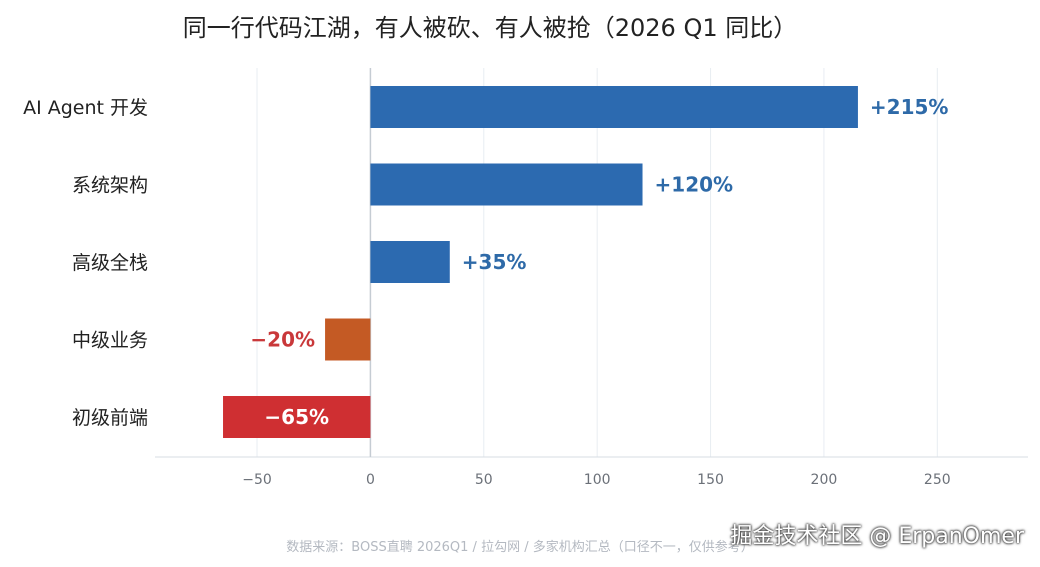 Image resolution: width=1040 pixels, height=567 pixels. I want to click on x-tick-label: 100, so click(597, 480).